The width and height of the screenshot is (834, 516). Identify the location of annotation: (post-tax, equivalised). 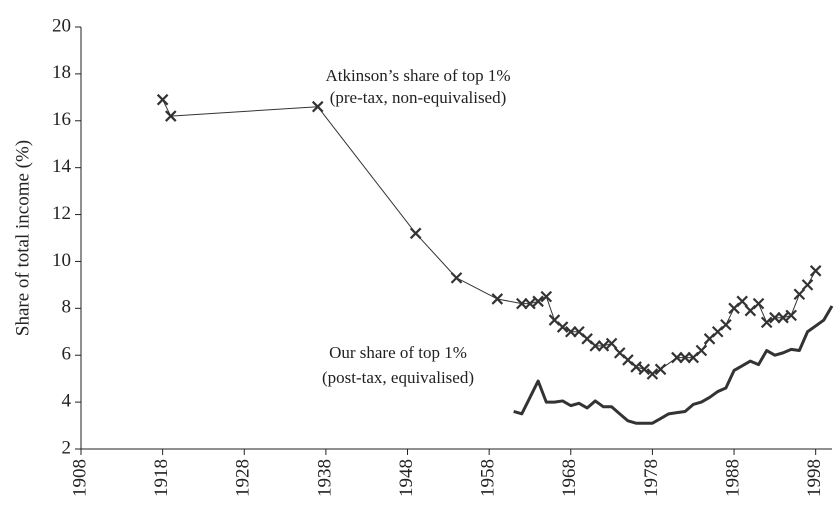
(398, 377).